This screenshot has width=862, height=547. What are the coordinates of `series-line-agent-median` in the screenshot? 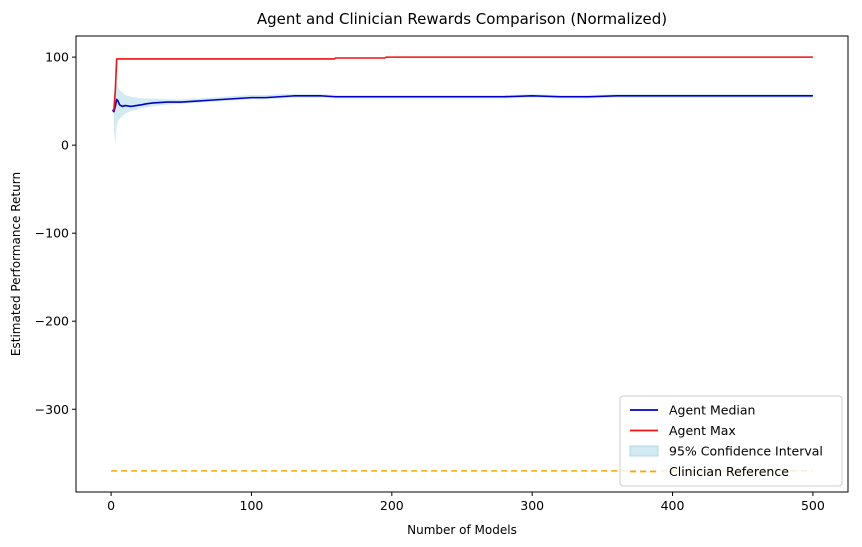 It's located at (462, 104).